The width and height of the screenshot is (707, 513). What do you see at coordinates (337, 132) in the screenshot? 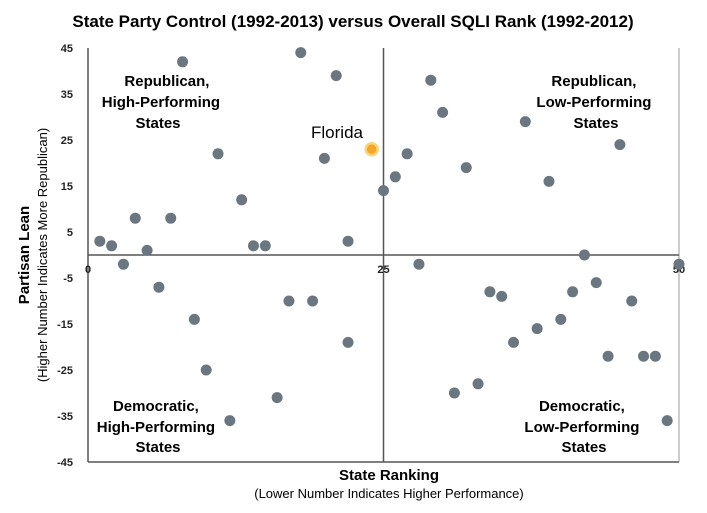
I see `highlight-label: Florida` at bounding box center [337, 132].